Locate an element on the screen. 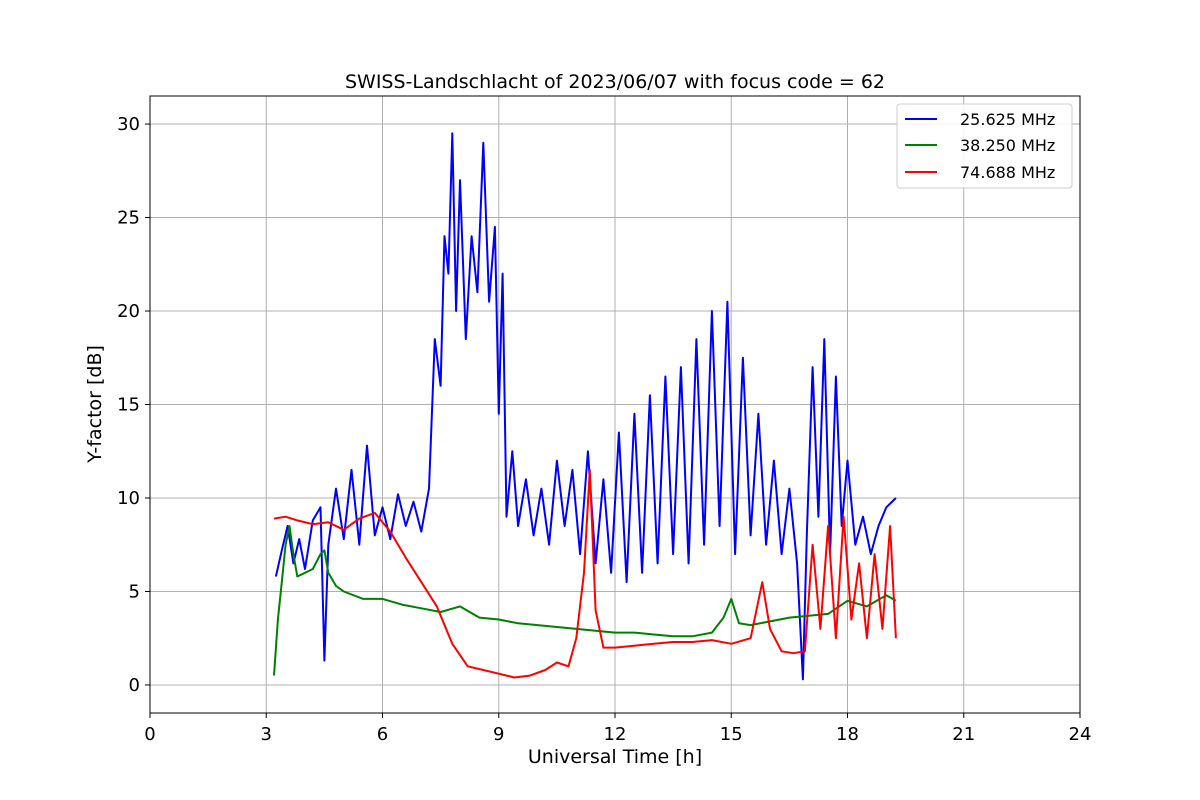 This screenshot has width=1200, height=800. y-tick-label: 10 is located at coordinates (128, 498).